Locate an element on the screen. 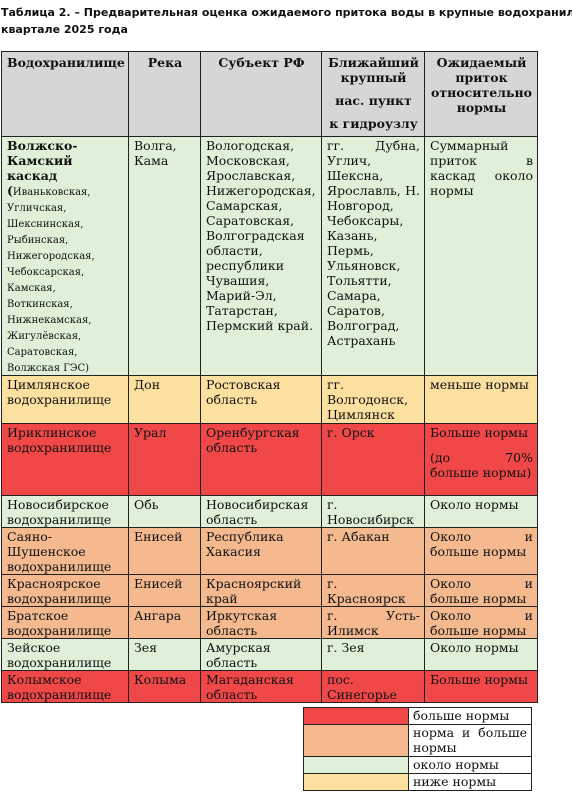 This screenshot has width=572, height=800. reservoir-name-paren: ( is located at coordinates (10, 190).